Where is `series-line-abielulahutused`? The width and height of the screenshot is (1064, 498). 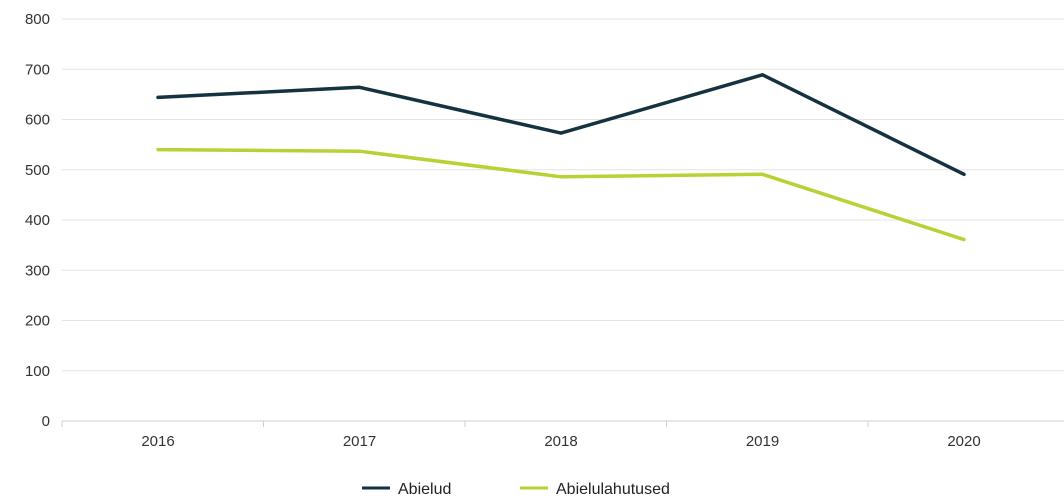
series-line-abielulahutused is located at coordinates (561, 194).